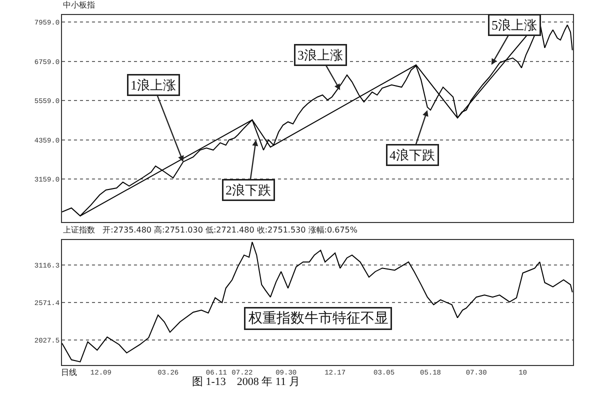  Describe the element at coordinates (210, 230) in the screenshot. I see `chart-title: 上证指数 开:2735.480 高:2751.030 低:2721.480 收:2751.530 涨幅:0.675%` at that location.